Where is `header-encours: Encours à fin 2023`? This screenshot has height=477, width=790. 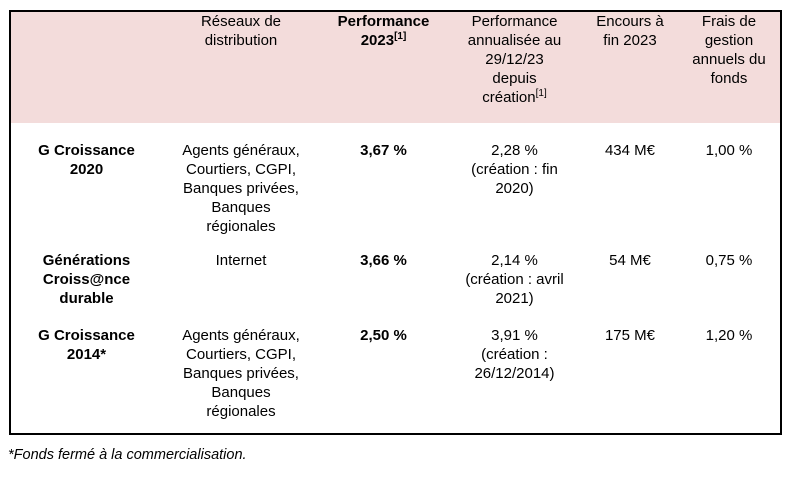 header-encours: Encours à fin 2023 is located at coordinates (630, 67).